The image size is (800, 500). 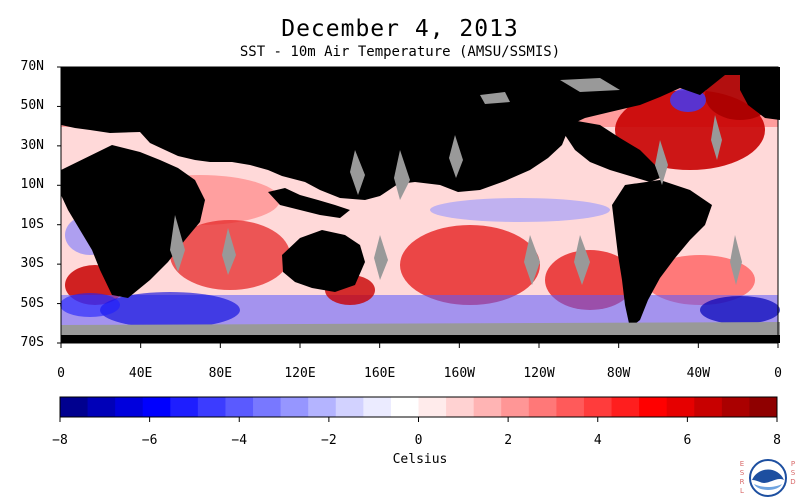 I want to click on colorbar-tick-label: −6, so click(x=149, y=440).